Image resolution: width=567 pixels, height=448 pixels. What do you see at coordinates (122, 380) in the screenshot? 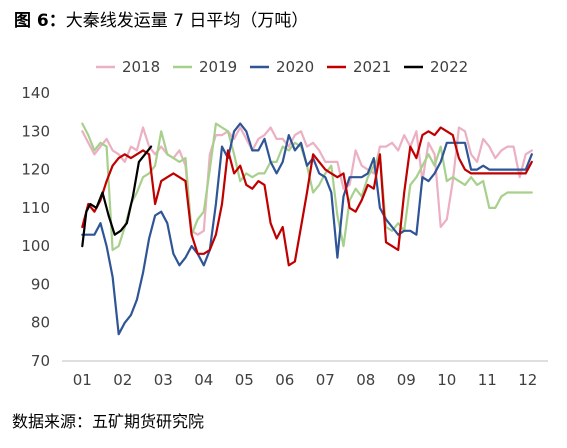
I see `x-tick-label: 02` at bounding box center [122, 380].